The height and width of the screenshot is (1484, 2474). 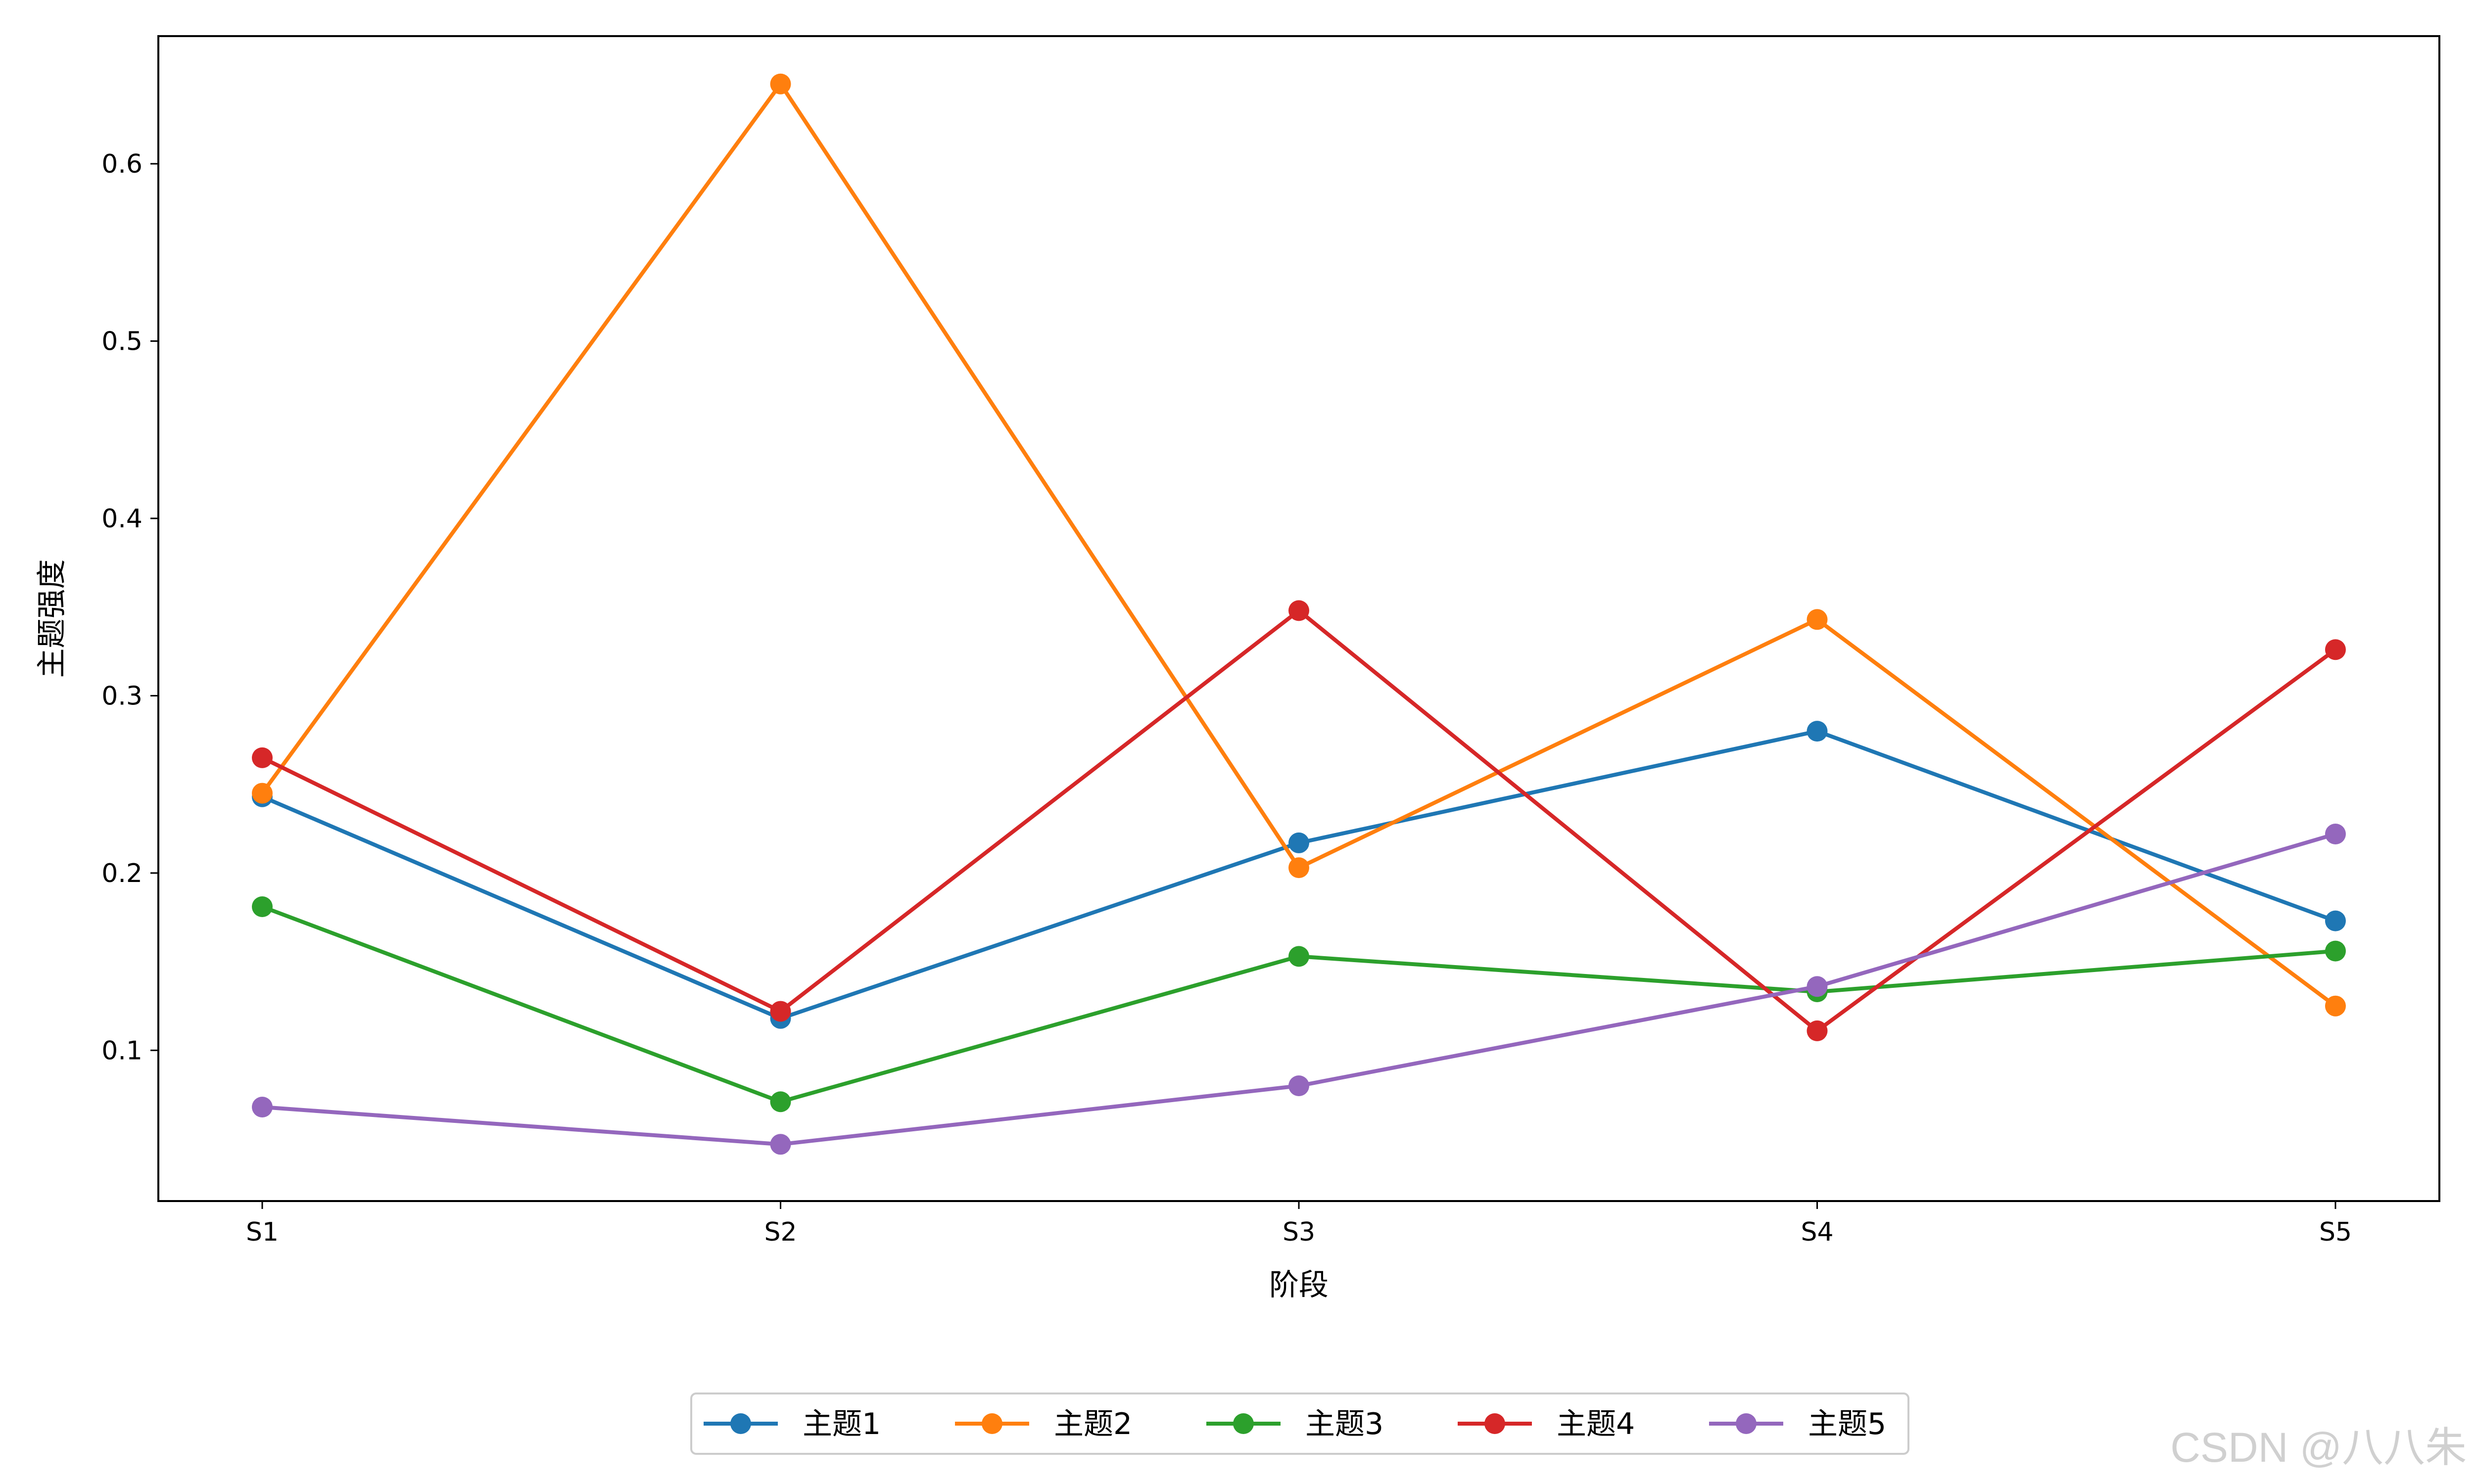 What do you see at coordinates (52, 618) in the screenshot?
I see `y-axis-label: 主题强度` at bounding box center [52, 618].